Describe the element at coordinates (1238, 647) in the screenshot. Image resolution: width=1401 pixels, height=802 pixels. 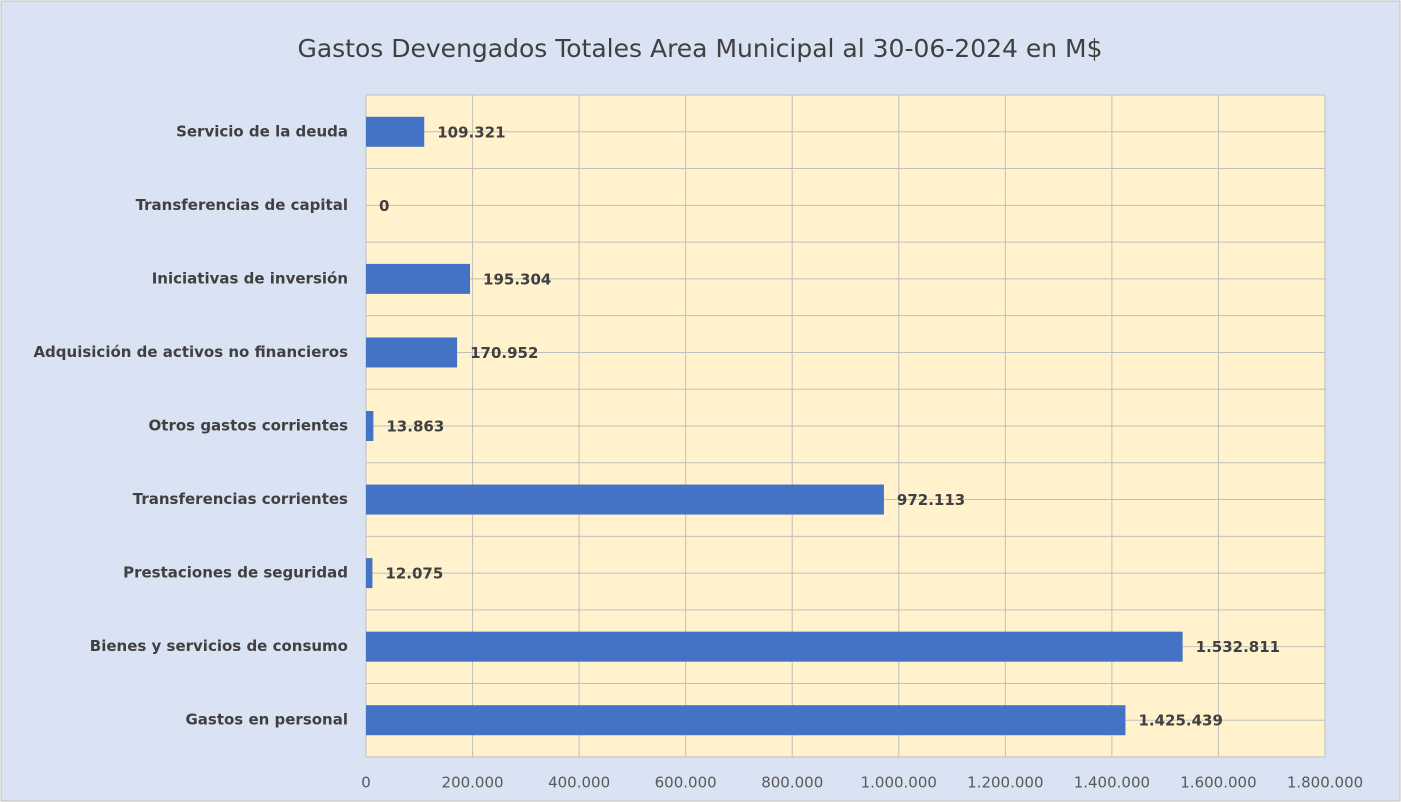
I see `data-label: 1.532.811` at that location.